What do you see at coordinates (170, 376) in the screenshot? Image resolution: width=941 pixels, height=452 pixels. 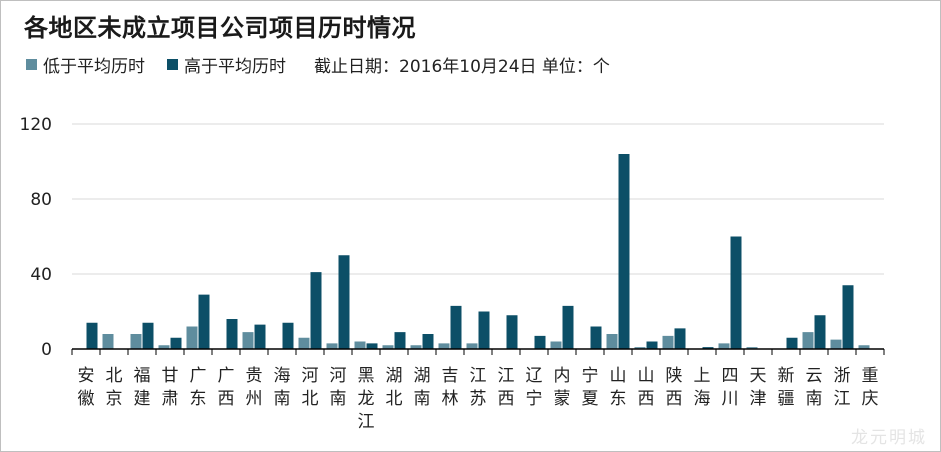 I see `x-category-label: 甘` at bounding box center [170, 376].